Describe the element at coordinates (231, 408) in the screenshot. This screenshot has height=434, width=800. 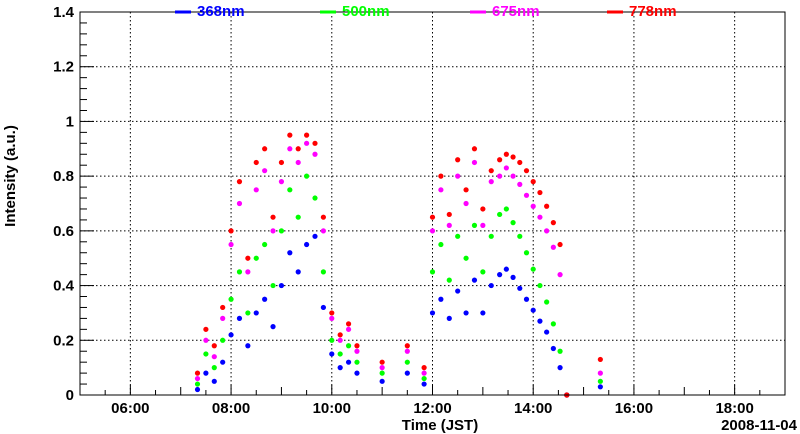
I see `x-tick-label: 08:00` at that location.